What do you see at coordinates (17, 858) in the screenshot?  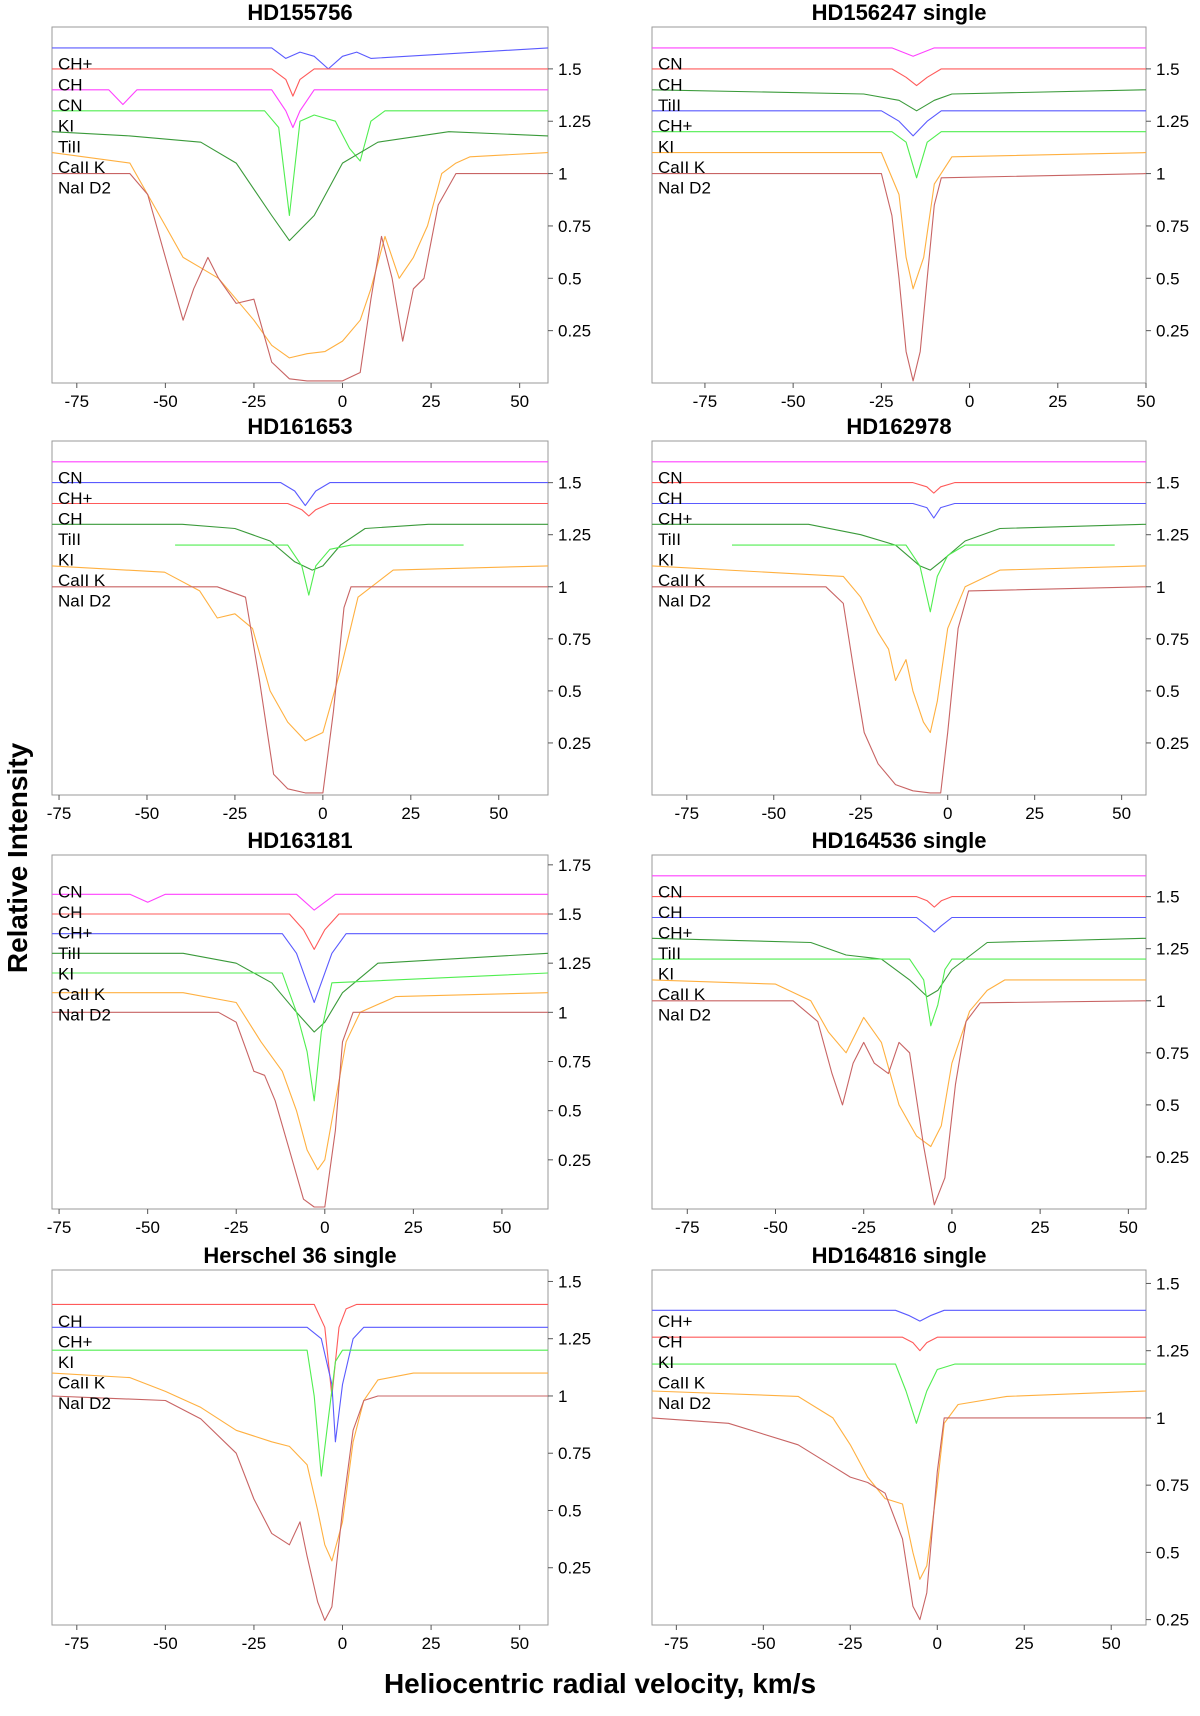 I see `y-axis-label-text: Relative Intensity` at bounding box center [17, 858].